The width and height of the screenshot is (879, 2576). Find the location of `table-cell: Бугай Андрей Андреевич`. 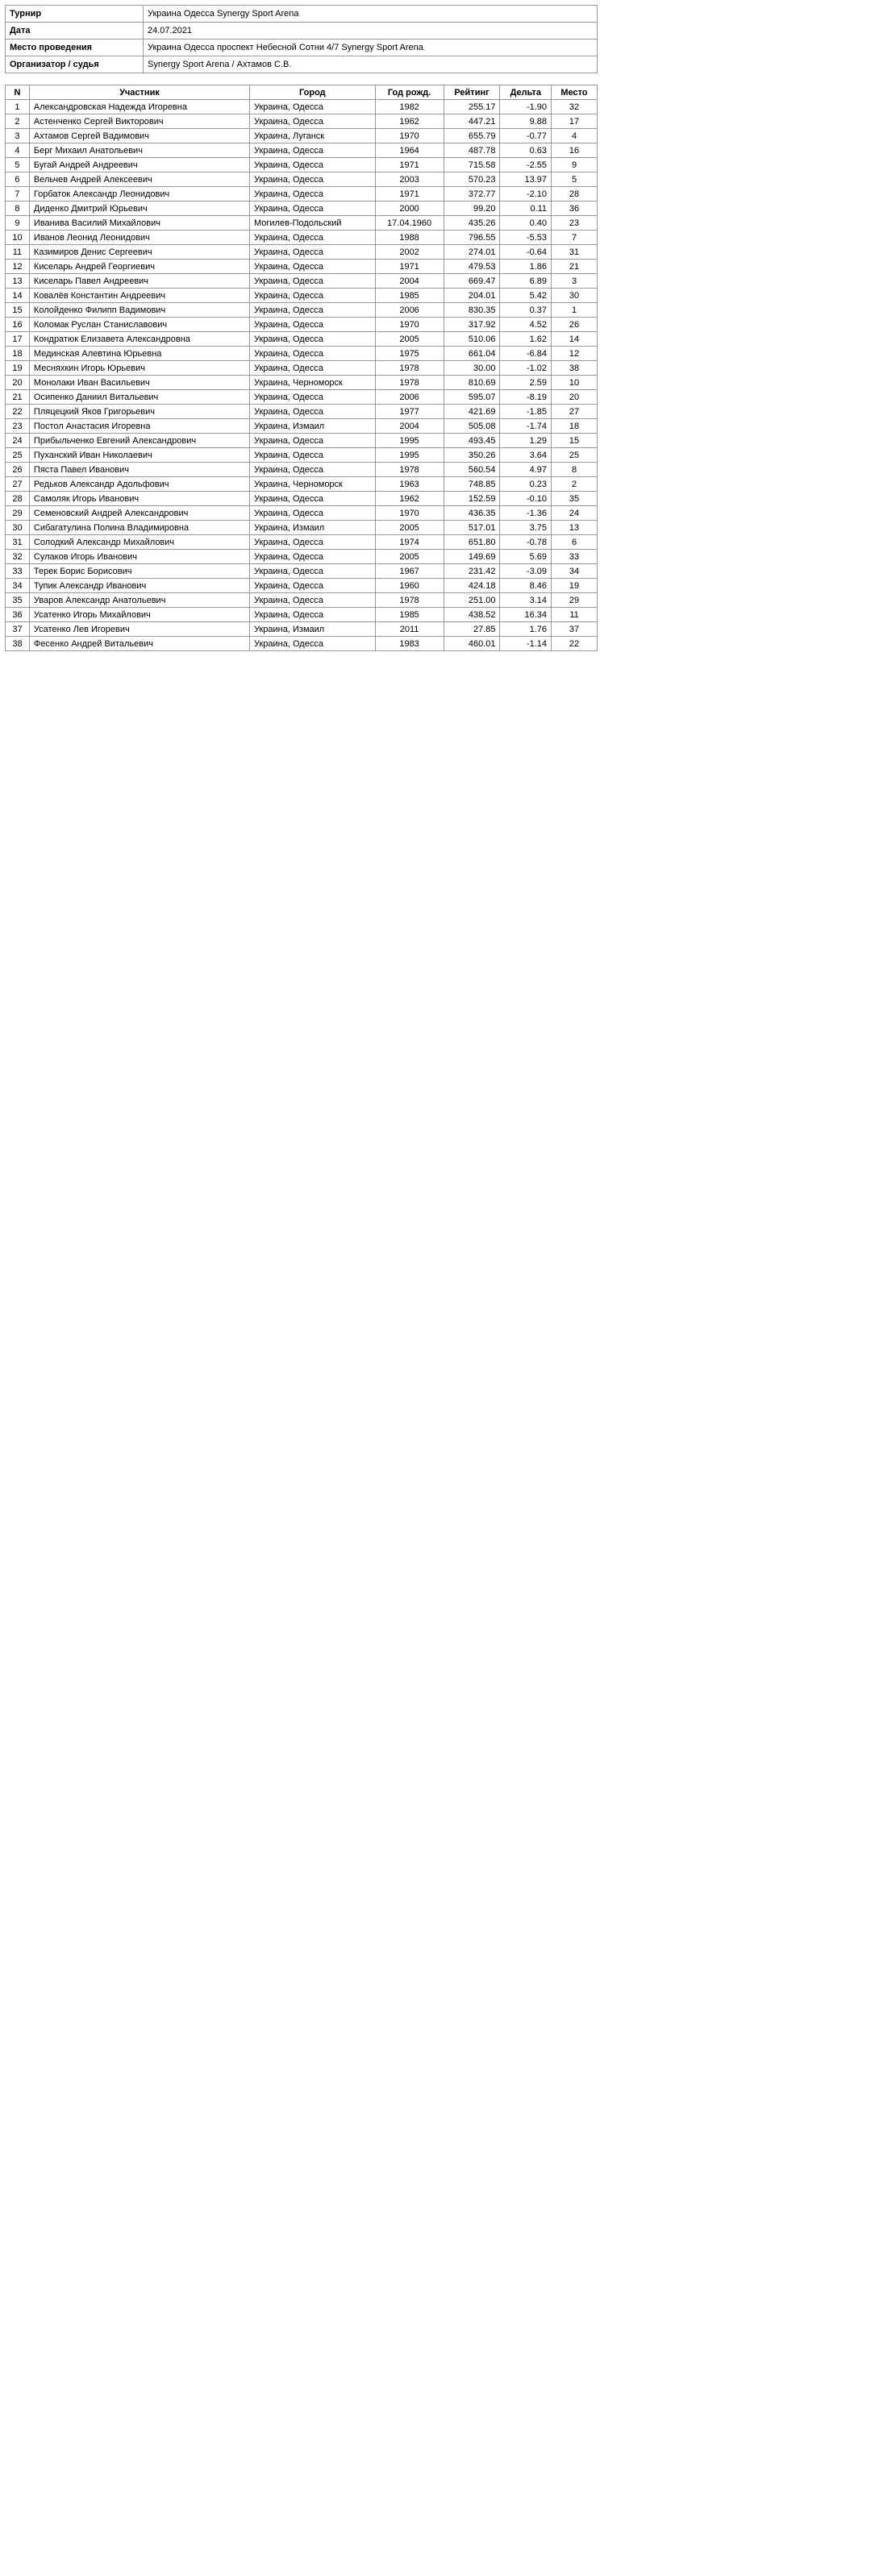

table-cell: Бугай Андрей Андреевич is located at coordinates (139, 164).